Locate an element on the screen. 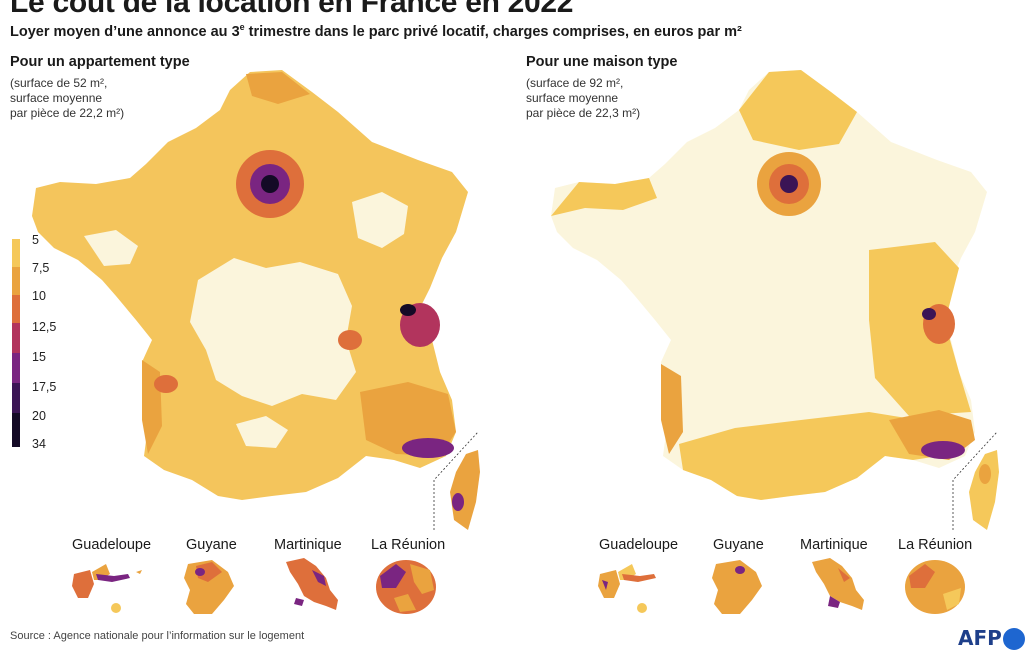  apartment-light-zone-south is located at coordinates (262, 432).